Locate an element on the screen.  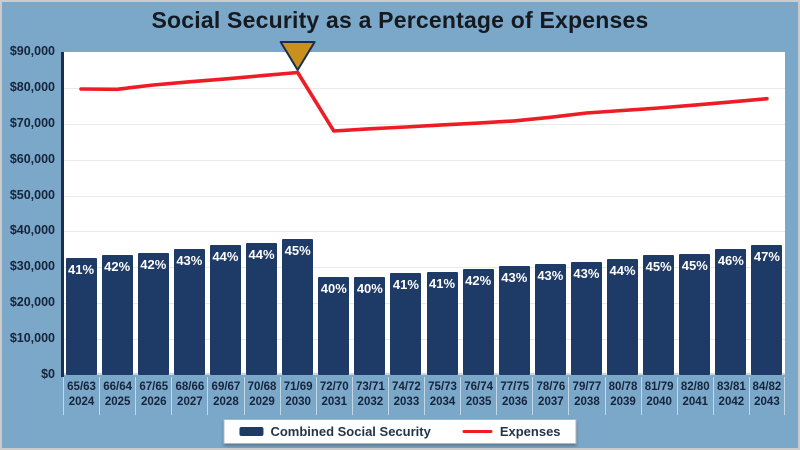
x-tick-2036: 77/75 2036 is located at coordinates (514, 396).